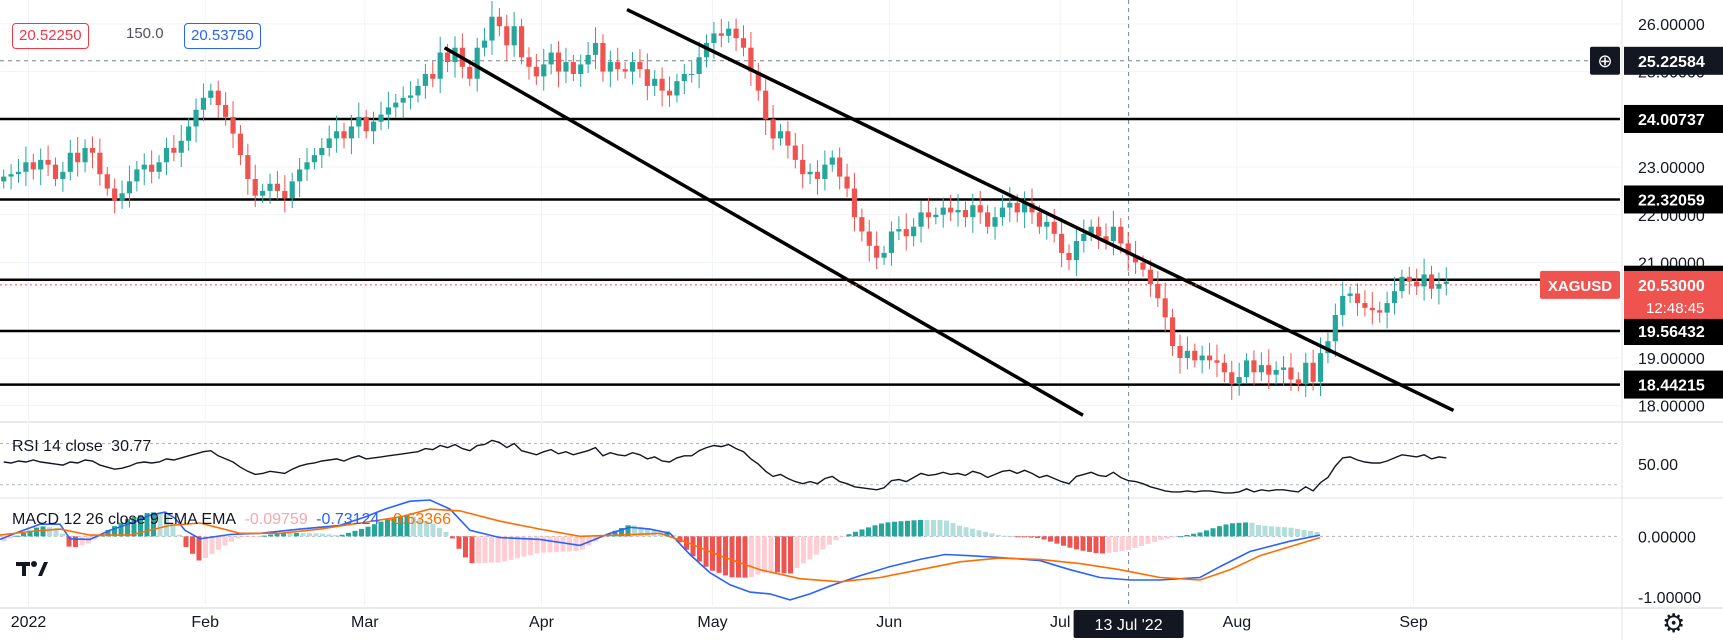 The height and width of the screenshot is (640, 1723). I want to click on rsi-tick-label: 50.00, so click(1658, 465).